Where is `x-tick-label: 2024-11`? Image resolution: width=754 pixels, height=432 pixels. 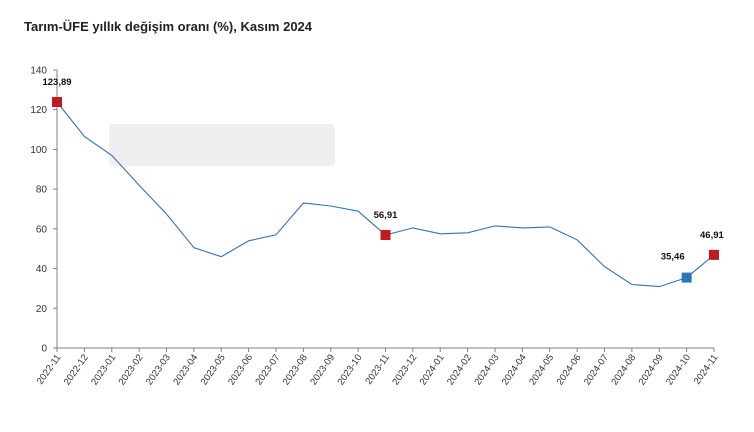 x-tick-label: 2024-11 is located at coordinates (706, 369).